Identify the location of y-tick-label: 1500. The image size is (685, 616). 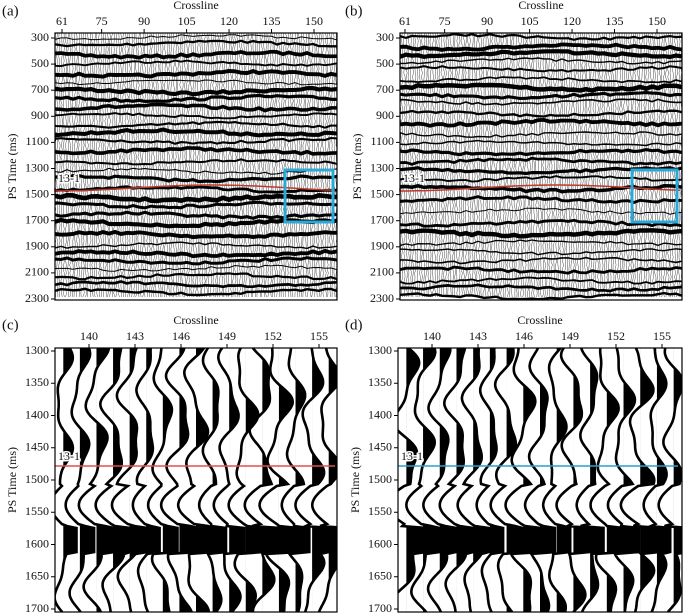
(37, 193).